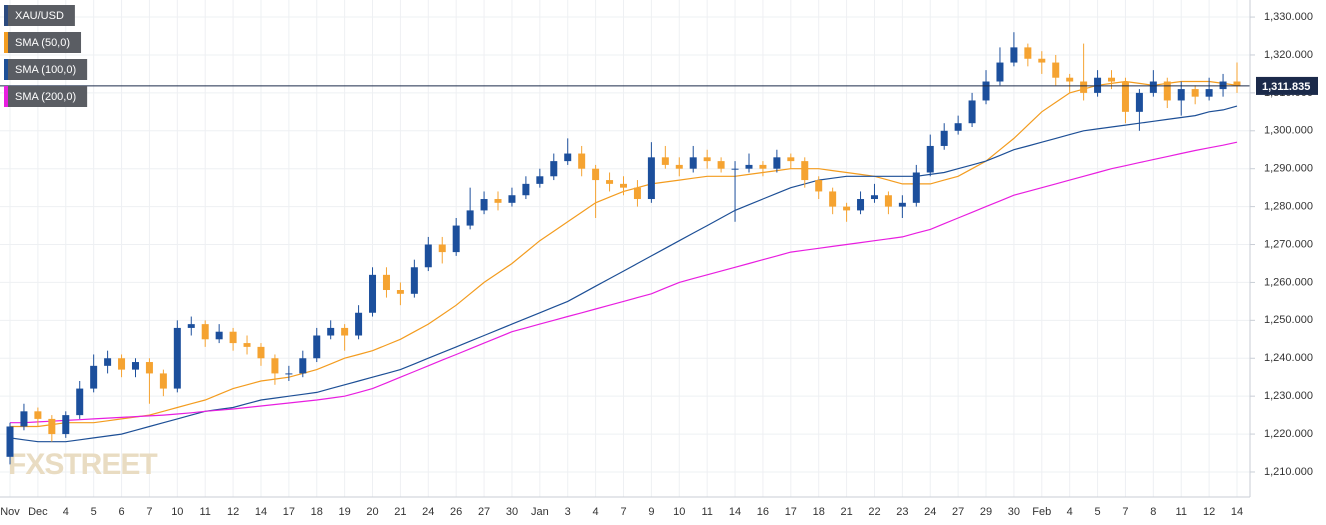 This screenshot has height=525, width=1326. Describe the element at coordinates (568, 512) in the screenshot. I see `x-tick-label: 3` at that location.